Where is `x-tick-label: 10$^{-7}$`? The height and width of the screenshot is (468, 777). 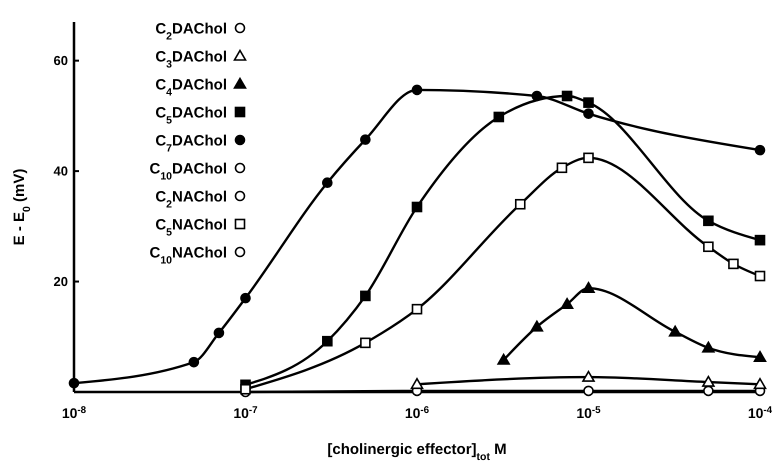
x-tick-label: 10$^{-7}$ is located at coordinates (245, 412).